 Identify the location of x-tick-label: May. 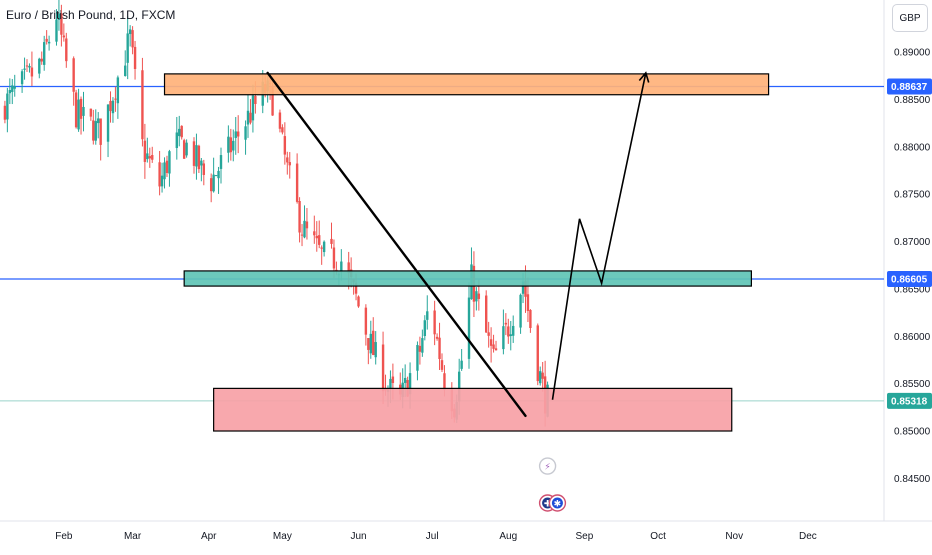
(282, 536).